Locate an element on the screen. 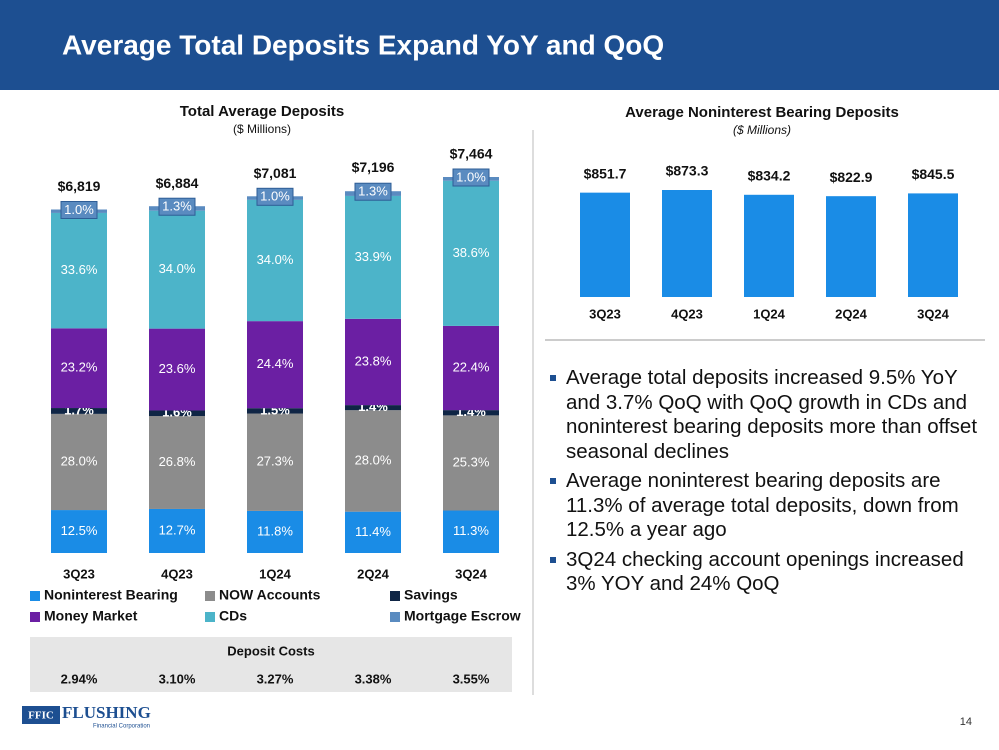 This screenshot has height=750, width=999. value-label: $845.5 is located at coordinates (933, 174).